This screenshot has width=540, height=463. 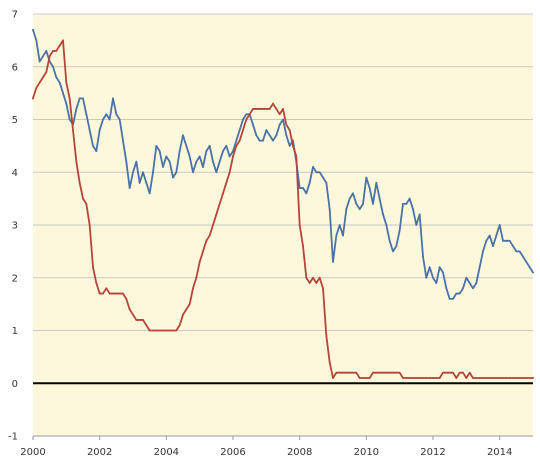 What do you see at coordinates (299, 452) in the screenshot?
I see `x-tick-label: 2008` at bounding box center [299, 452].